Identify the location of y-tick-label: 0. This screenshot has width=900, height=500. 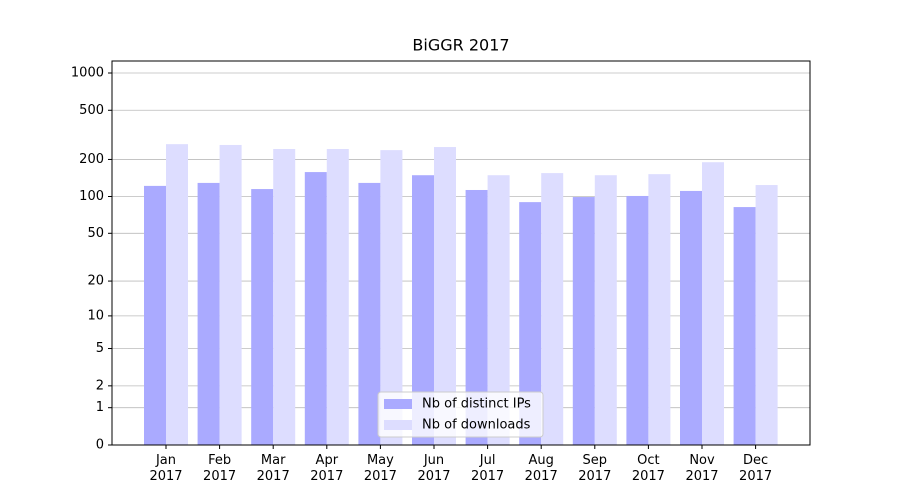
(100, 445).